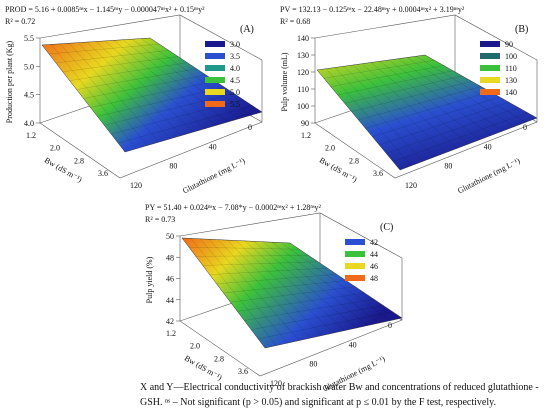  What do you see at coordinates (511, 92) in the screenshot?
I see `legend-label: 140` at bounding box center [511, 92].